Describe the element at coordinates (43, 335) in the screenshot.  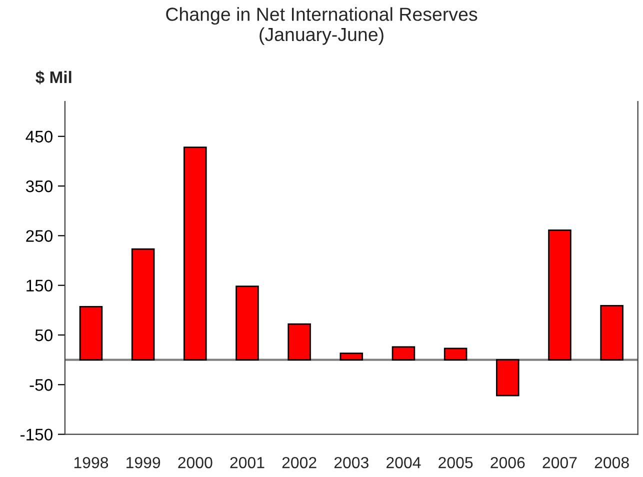
I see `y-tick-label: 50` at that location.